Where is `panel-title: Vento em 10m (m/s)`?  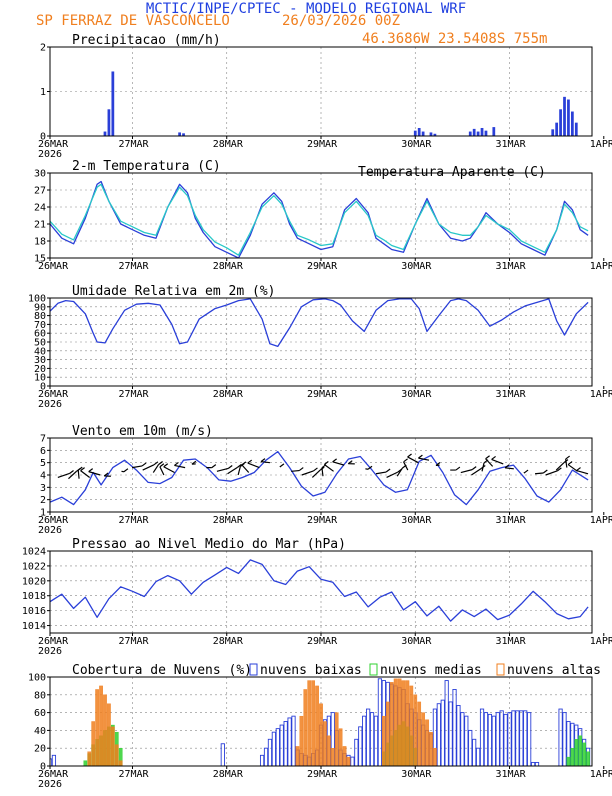 panel-title: Vento em 10m (m/s) is located at coordinates (142, 431).